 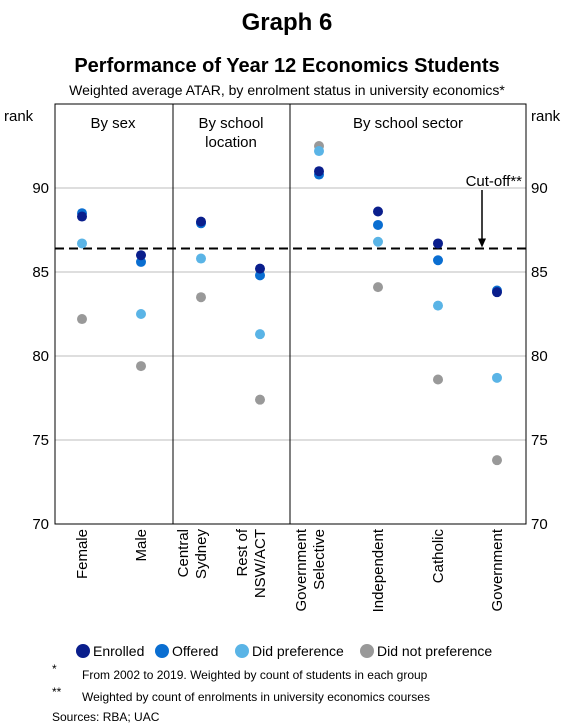 What do you see at coordinates (82, 554) in the screenshot?
I see `category-label: Female` at bounding box center [82, 554].